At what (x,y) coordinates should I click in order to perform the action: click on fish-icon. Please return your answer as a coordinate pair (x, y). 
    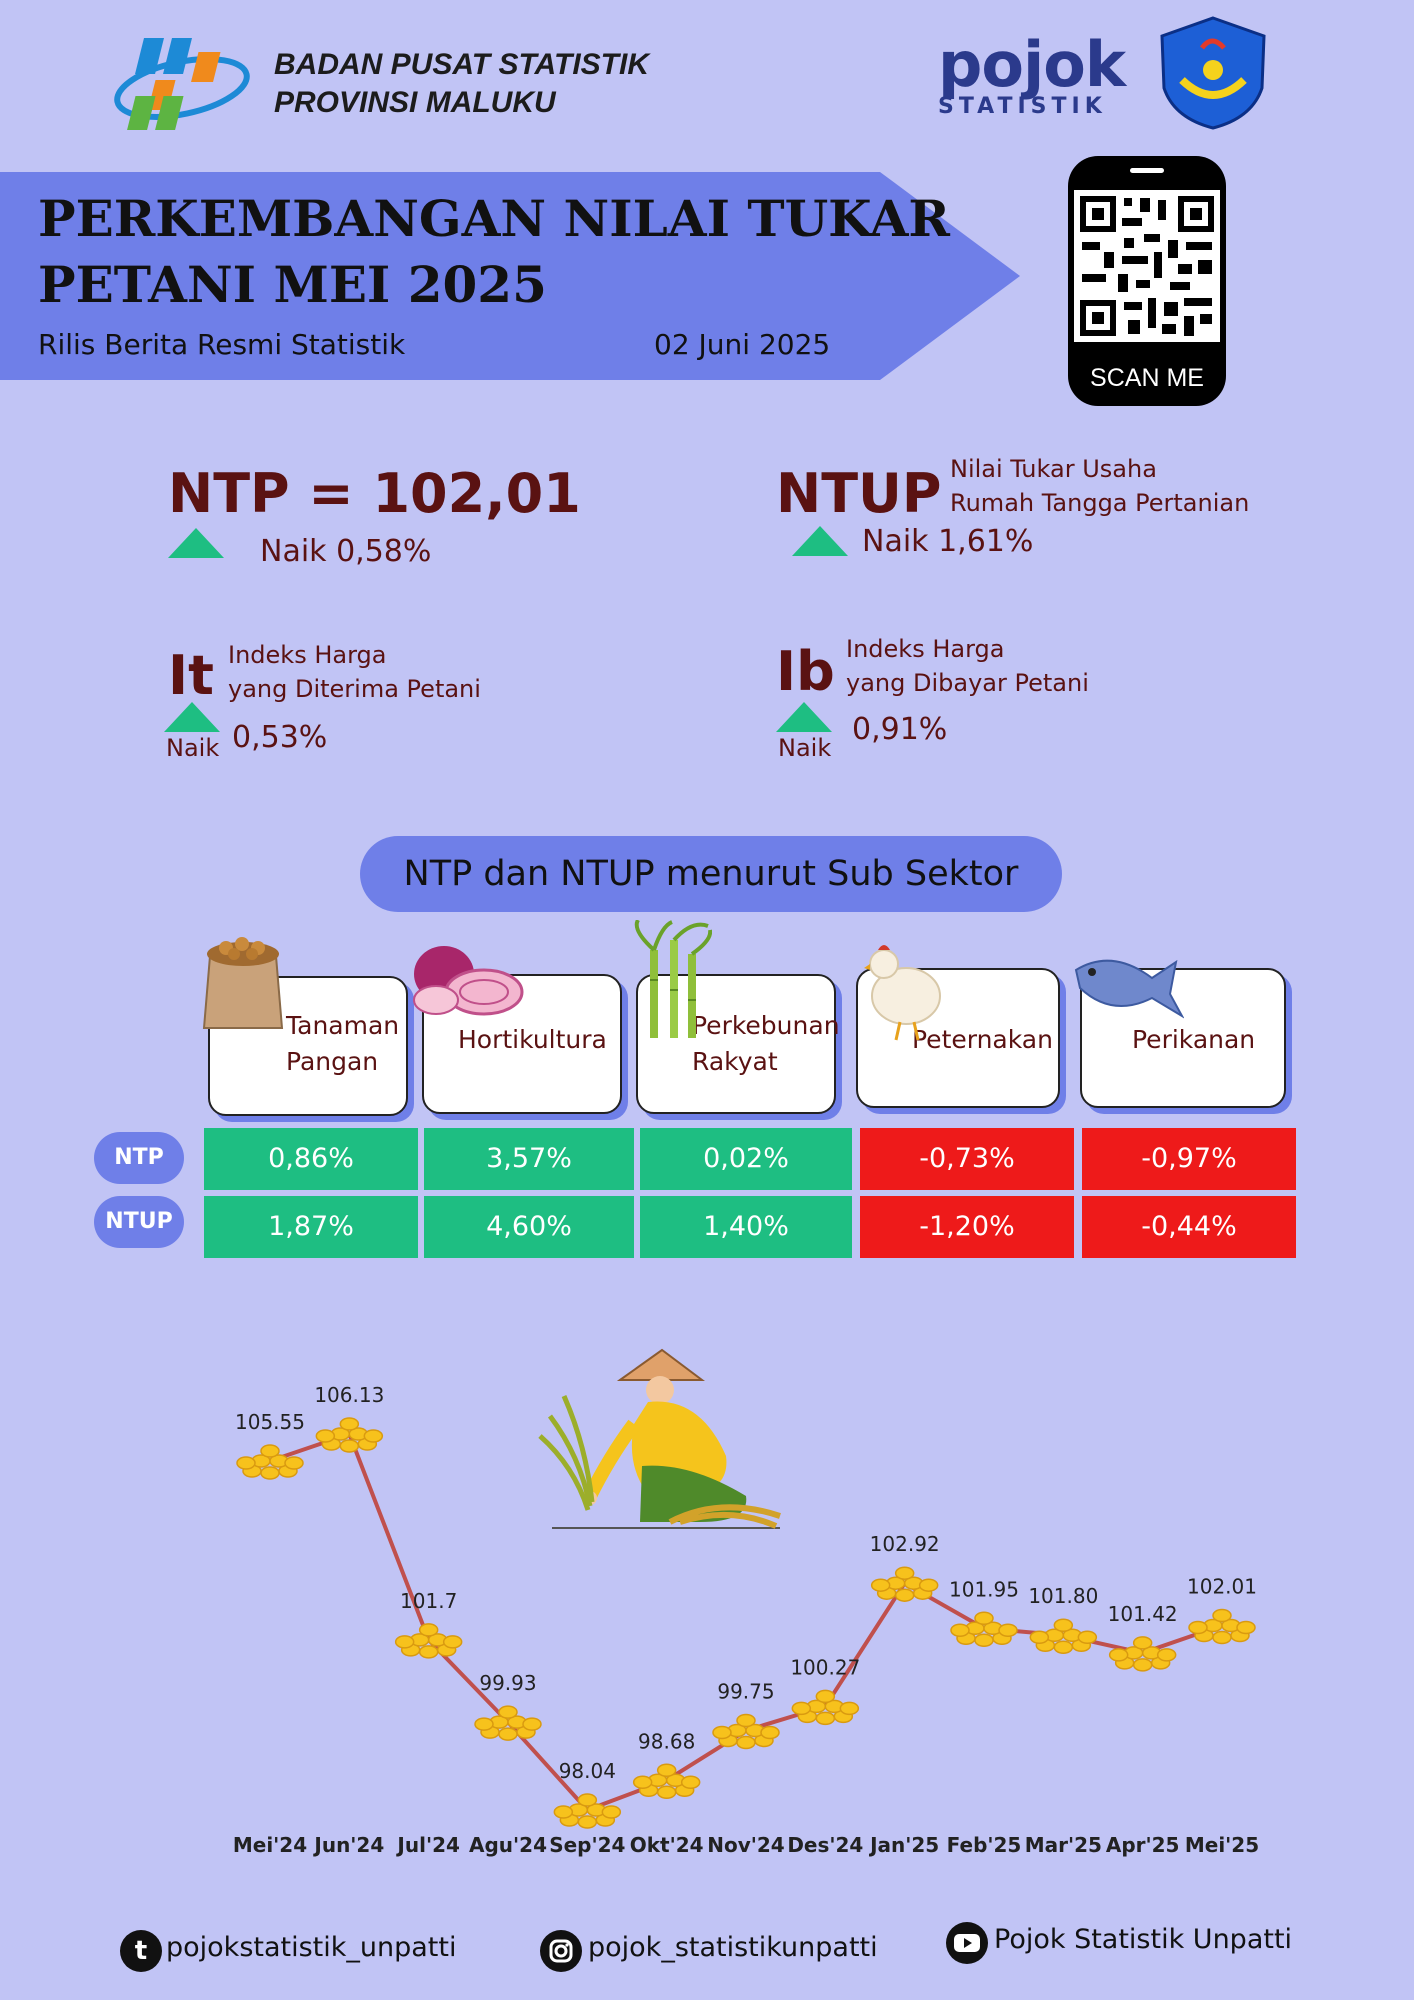
    Looking at the image, I should click on (1129, 989).